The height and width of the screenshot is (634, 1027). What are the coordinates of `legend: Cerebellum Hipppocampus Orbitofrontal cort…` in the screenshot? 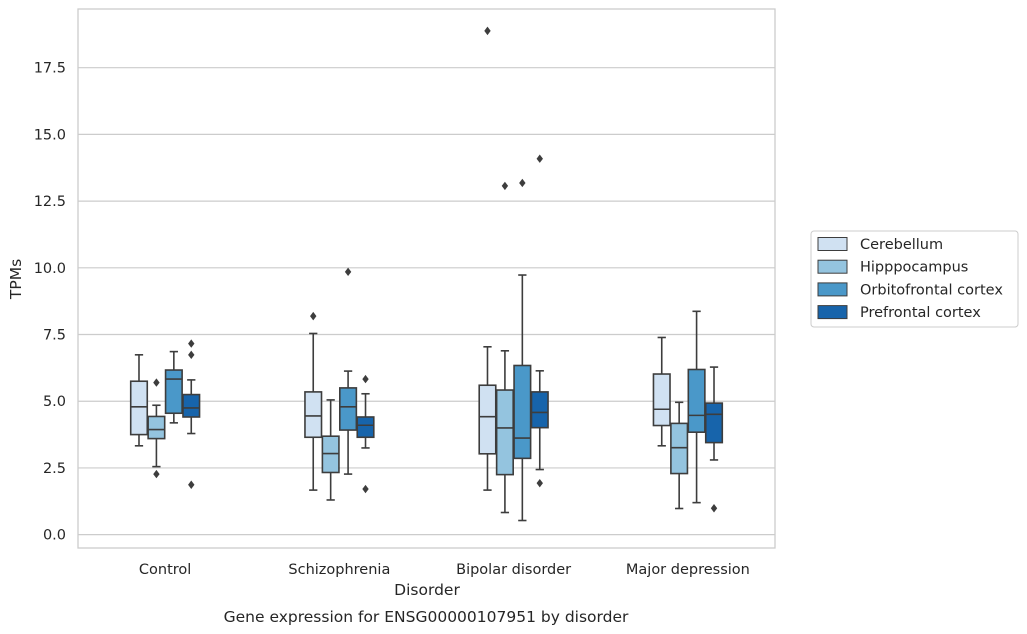 It's located at (914, 279).